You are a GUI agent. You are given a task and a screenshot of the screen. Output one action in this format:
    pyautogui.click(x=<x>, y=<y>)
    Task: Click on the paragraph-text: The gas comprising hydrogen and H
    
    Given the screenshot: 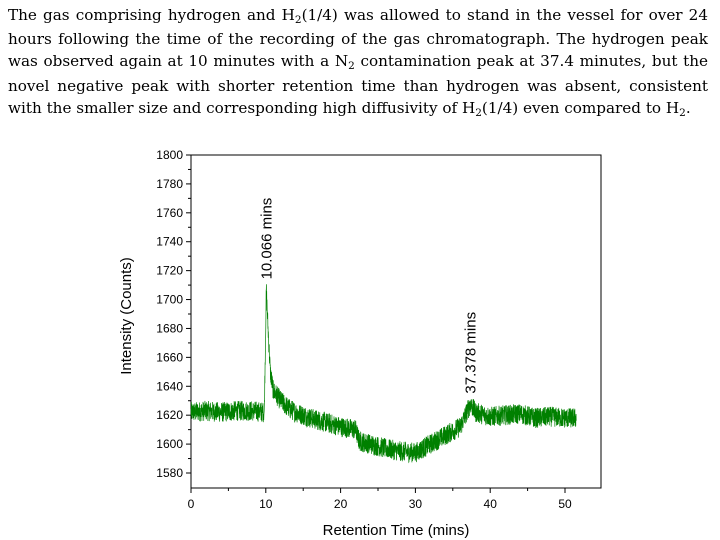 What is the action you would take?
    pyautogui.click(x=151, y=15)
    